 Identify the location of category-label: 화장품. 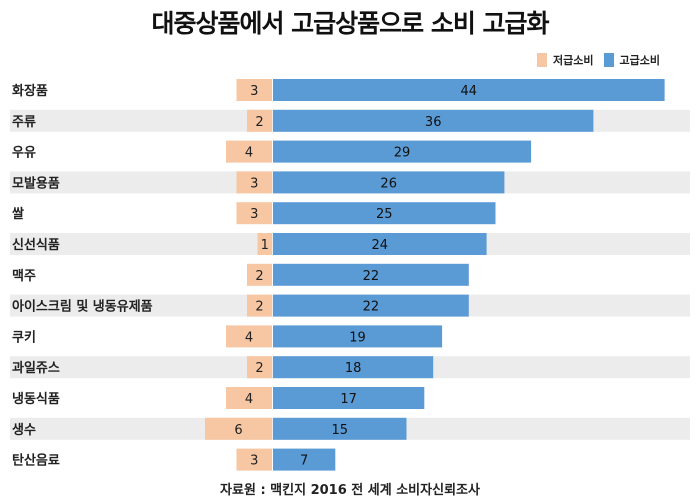
(30, 91).